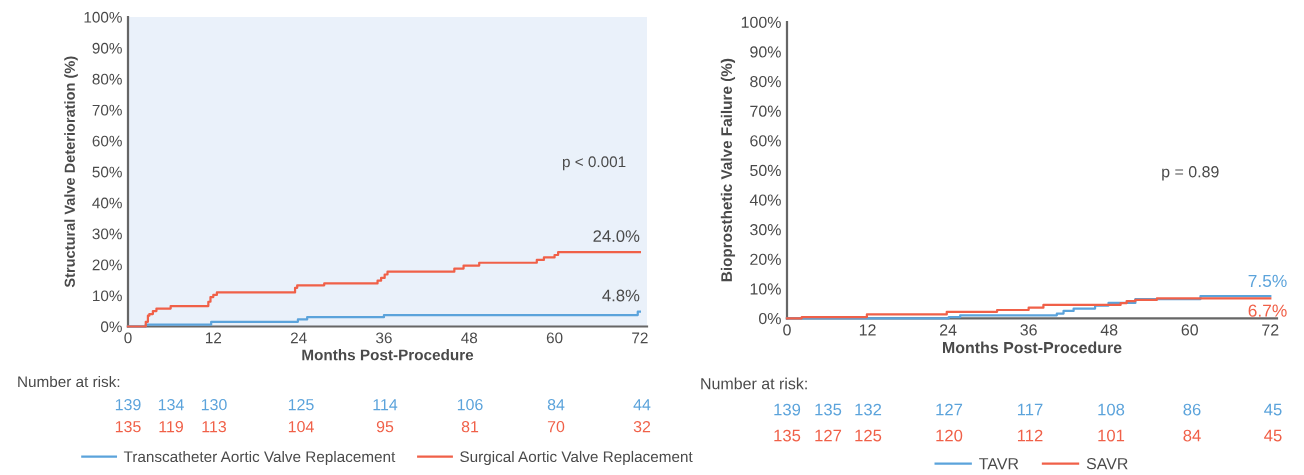 The height and width of the screenshot is (475, 1304). What do you see at coordinates (171, 426) in the screenshot?
I see `text: 119` at bounding box center [171, 426].